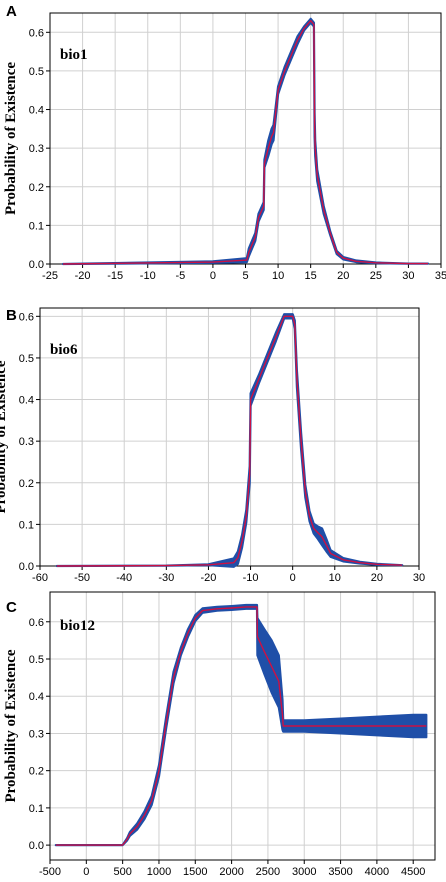 Image resolution: width=446 pixels, height=882 pixels. What do you see at coordinates (377, 872) in the screenshot?
I see `x-tick-label: 4000` at bounding box center [377, 872].